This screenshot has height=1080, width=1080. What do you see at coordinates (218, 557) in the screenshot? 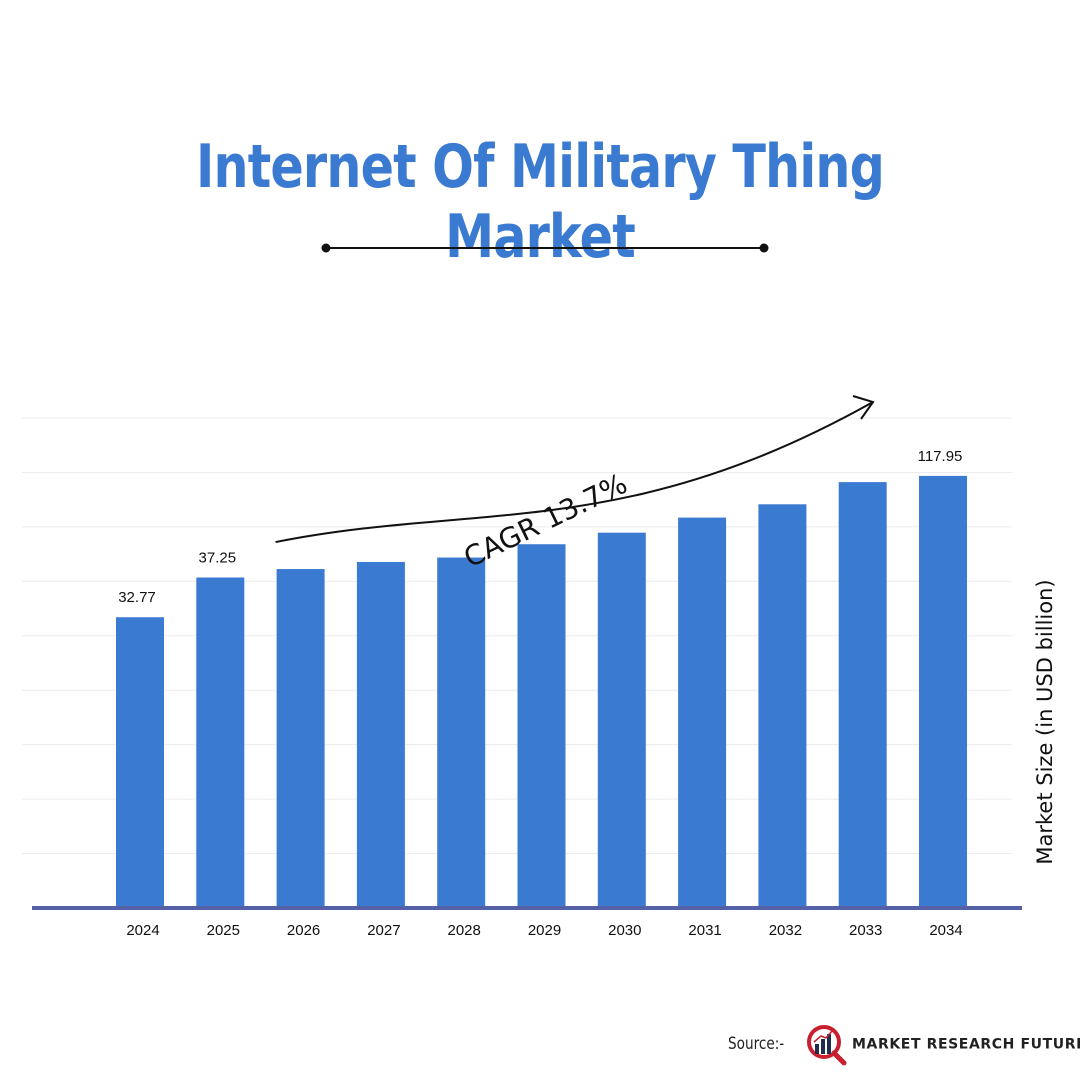
I see `data-label-2025: 37.25` at bounding box center [218, 557].